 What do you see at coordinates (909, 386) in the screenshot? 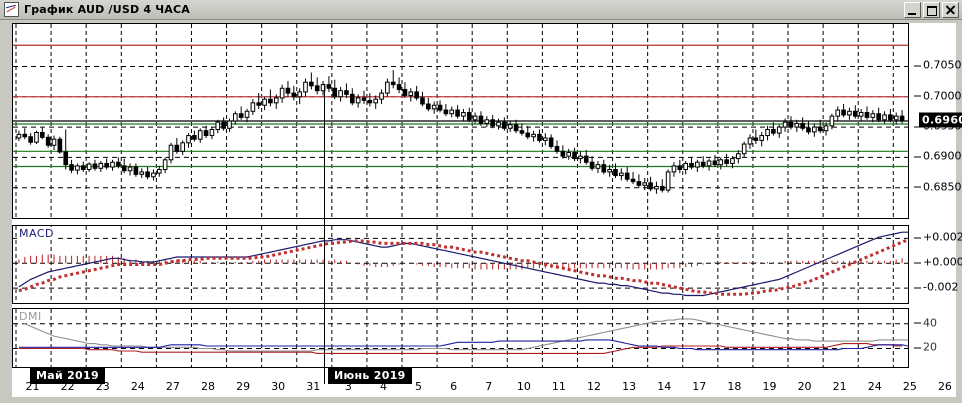
I see `date-tick: 25` at bounding box center [909, 386].